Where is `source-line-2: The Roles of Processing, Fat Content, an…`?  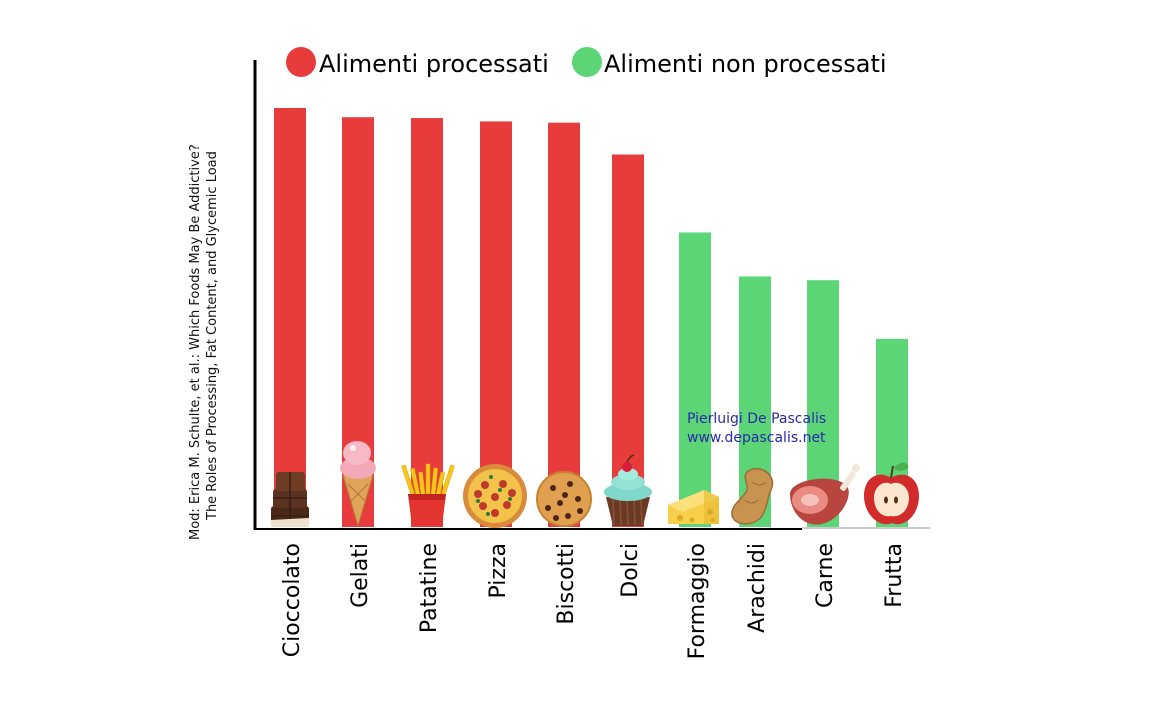 source-line-2: The Roles of Processing, Fat Content, an… is located at coordinates (212, 336).